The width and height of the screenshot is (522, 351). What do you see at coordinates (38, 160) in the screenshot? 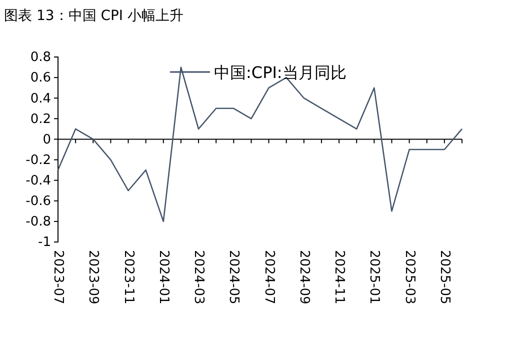
I see `y-tick-label: -0.2` at bounding box center [38, 160].